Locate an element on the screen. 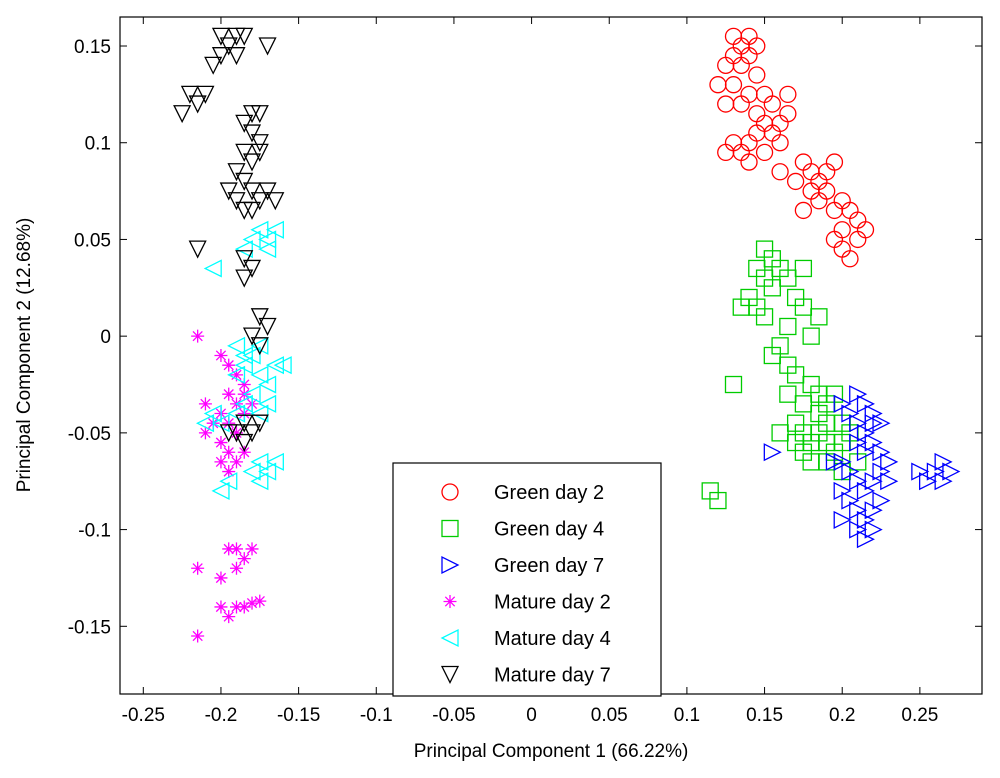  x-tick-label: -0.1 is located at coordinates (376, 715).